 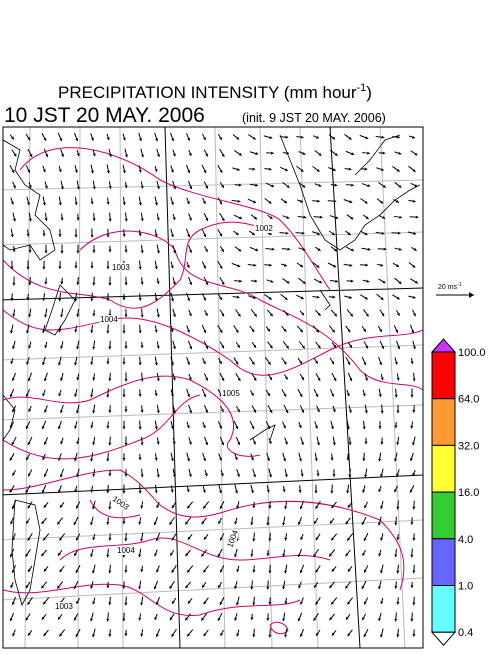 What do you see at coordinates (472, 353) in the screenshot?
I see `colorbar-label: 100.0` at bounding box center [472, 353].